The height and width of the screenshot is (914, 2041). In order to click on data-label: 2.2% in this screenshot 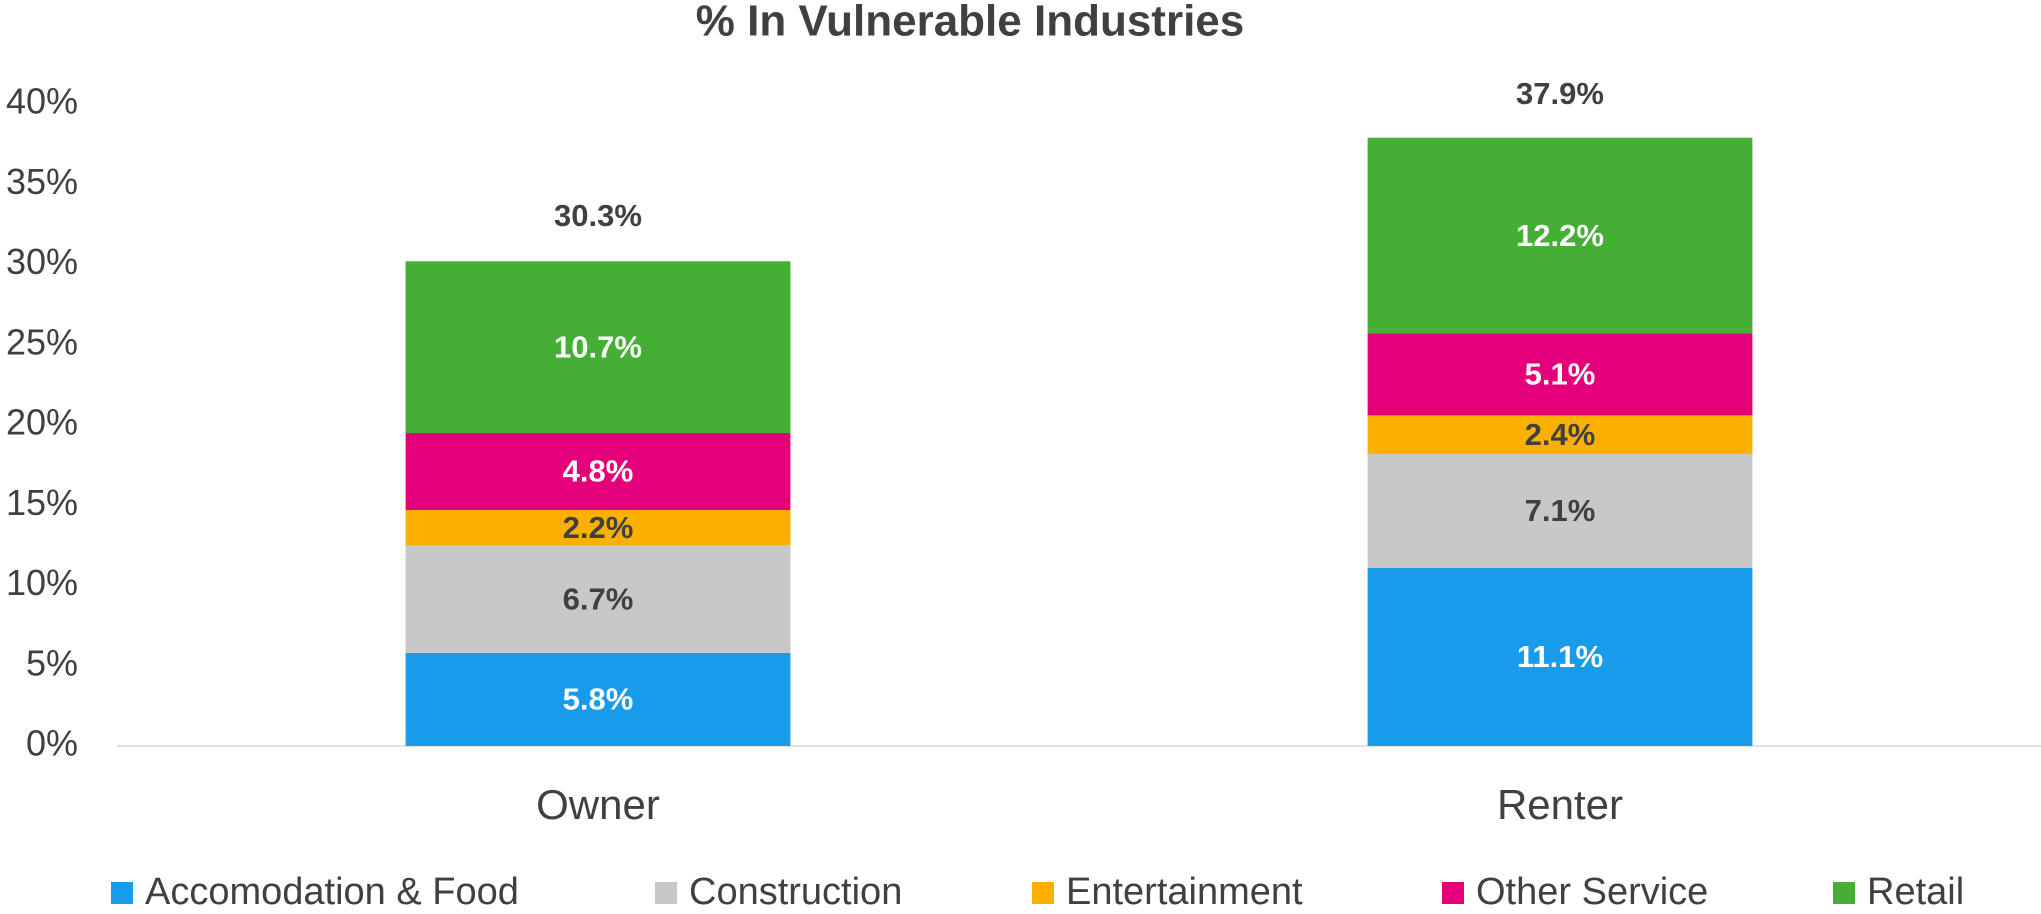, I will do `click(598, 527)`.